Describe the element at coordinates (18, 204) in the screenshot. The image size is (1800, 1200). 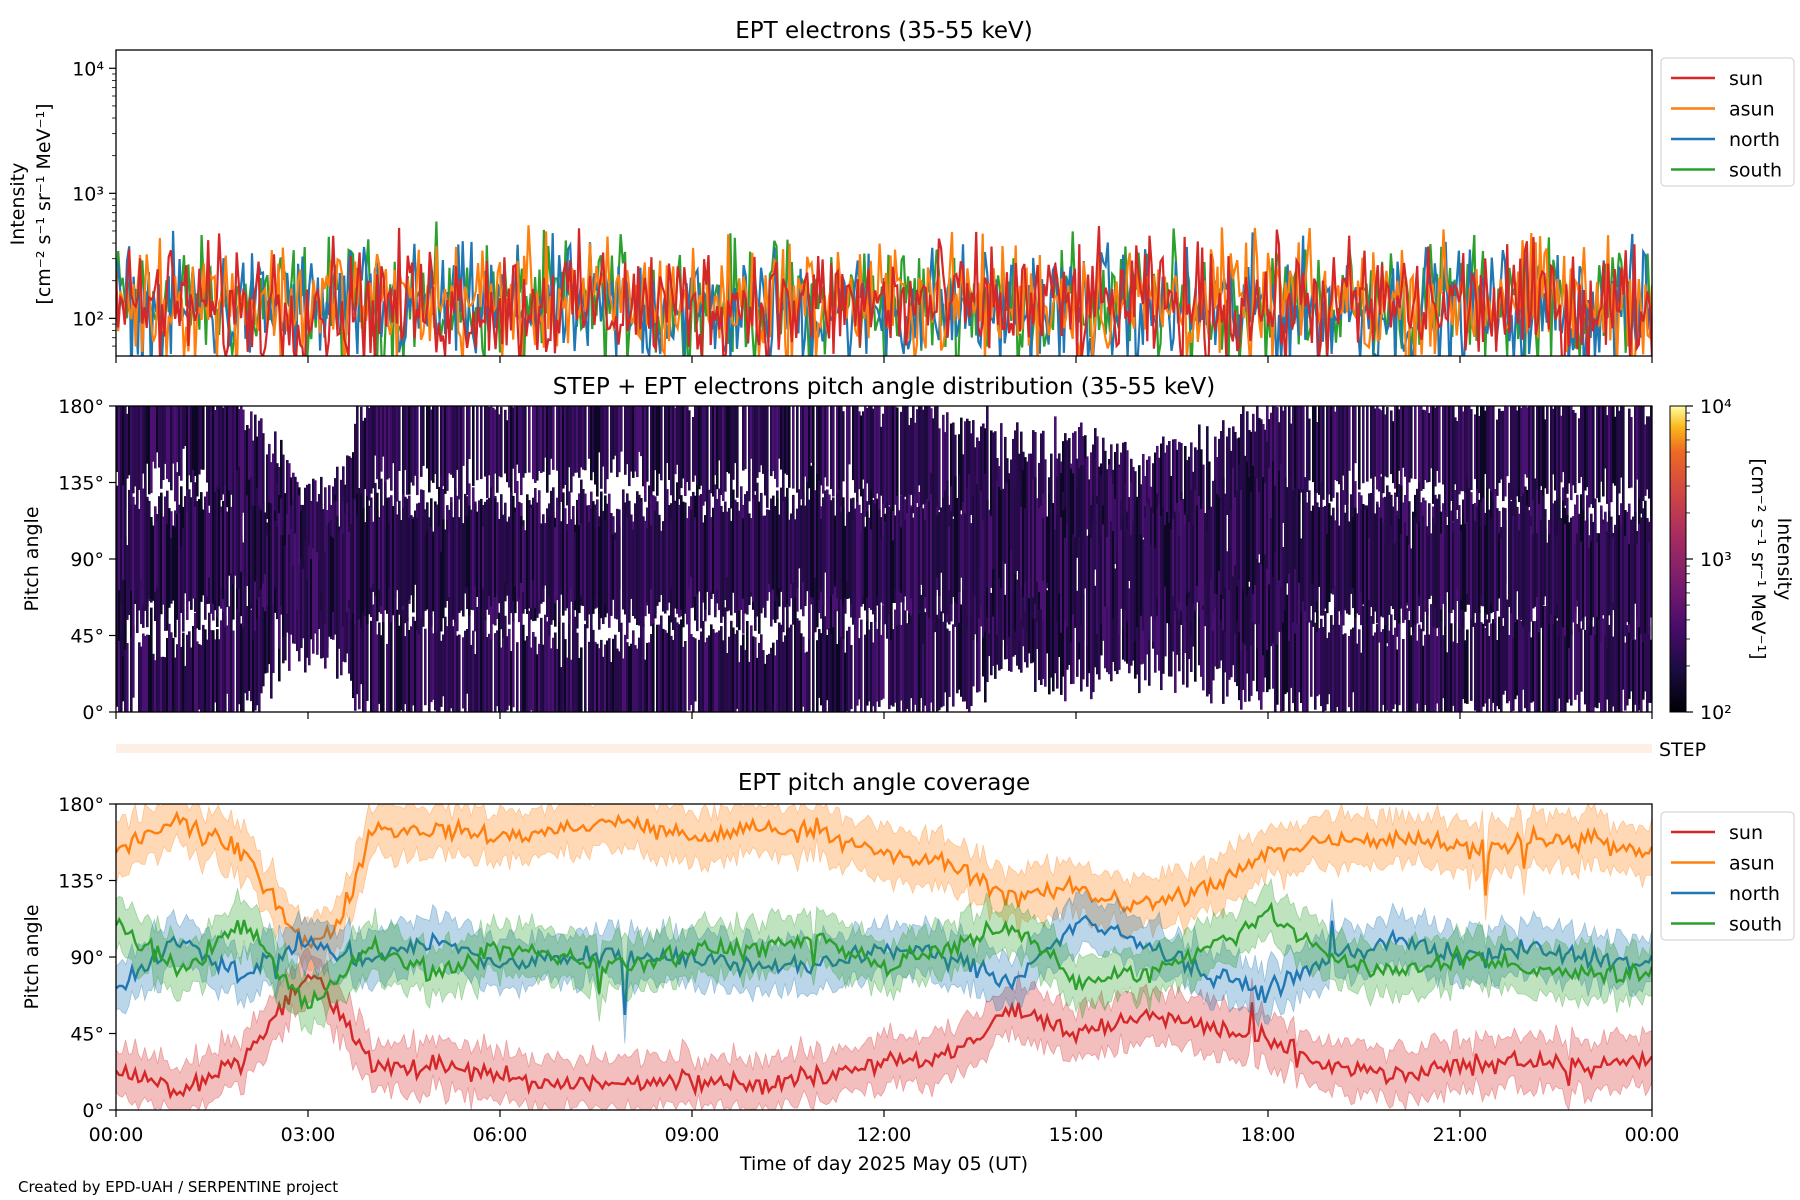
I see `panel1-ylabel-line1: Intensity` at that location.